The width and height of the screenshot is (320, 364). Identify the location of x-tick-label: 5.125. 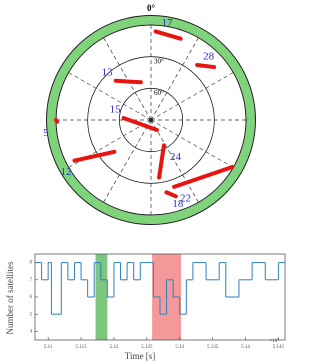
(147, 347).